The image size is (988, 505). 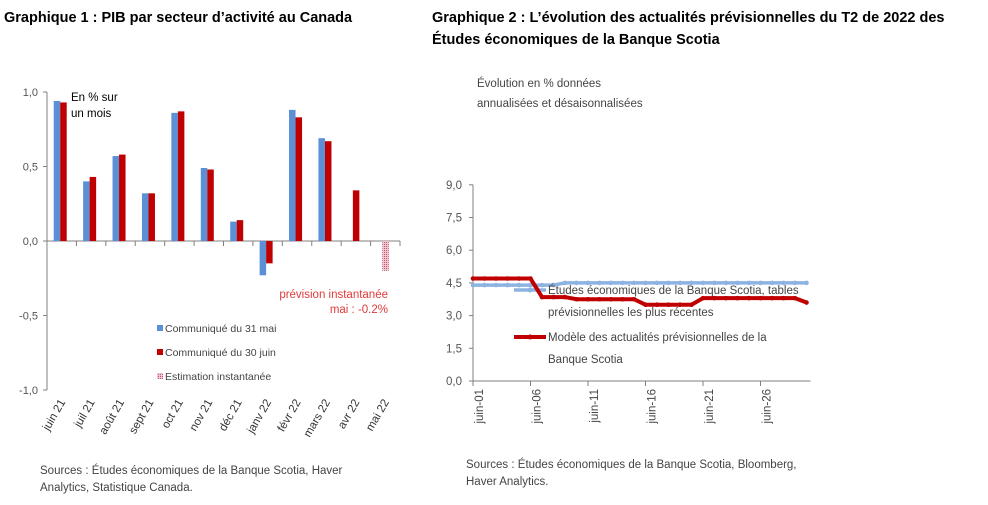 What do you see at coordinates (349, 415) in the screenshot?
I see `chart1-x-tick-label: avr 22` at bounding box center [349, 415].